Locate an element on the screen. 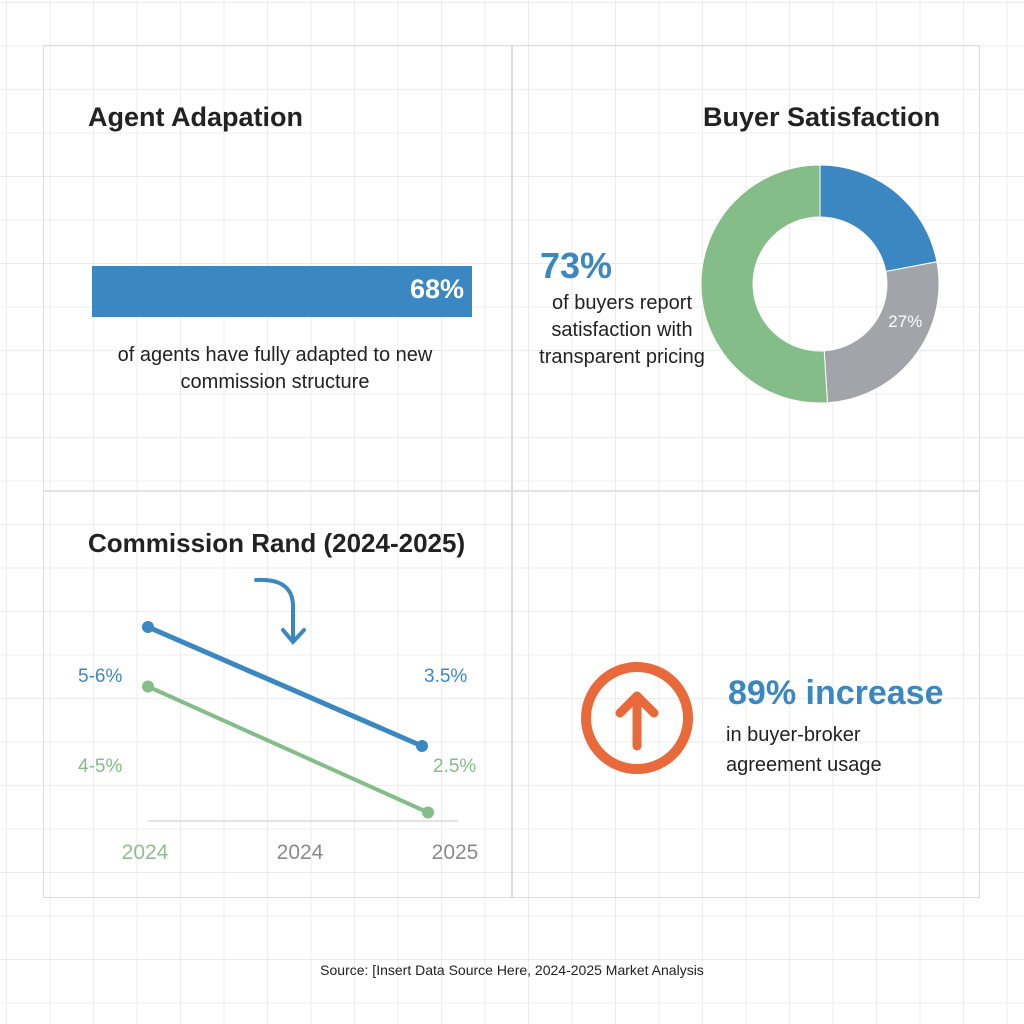 The width and height of the screenshot is (1024, 1024). arrow-up-circle-icon is located at coordinates (637, 718).